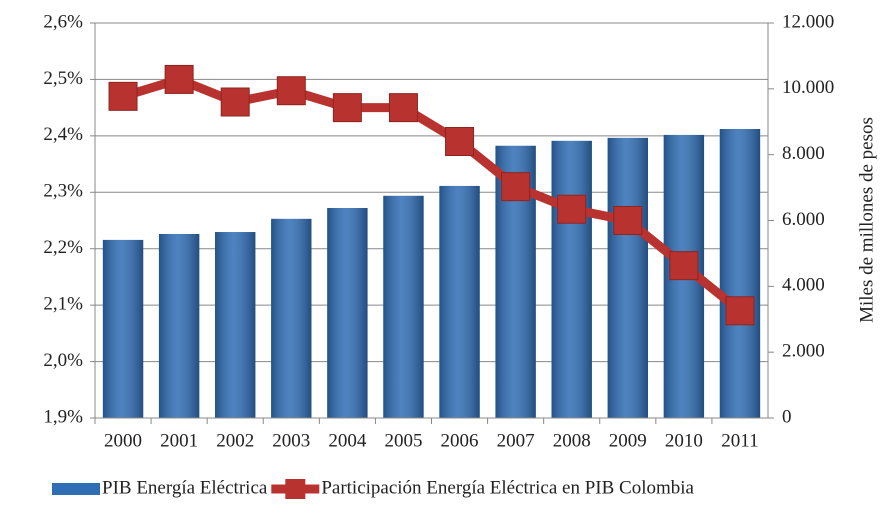 The image size is (894, 517). What do you see at coordinates (808, 87) in the screenshot?
I see `y2-tick-label: 10.000` at bounding box center [808, 87].